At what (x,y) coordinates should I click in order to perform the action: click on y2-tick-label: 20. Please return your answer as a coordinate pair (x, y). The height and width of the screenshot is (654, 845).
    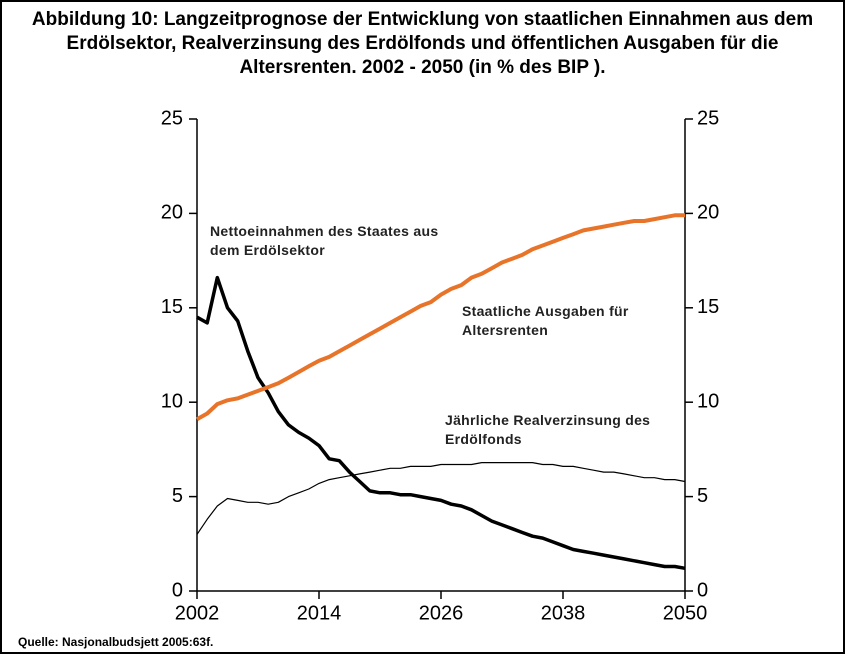
    Looking at the image, I should click on (708, 213).